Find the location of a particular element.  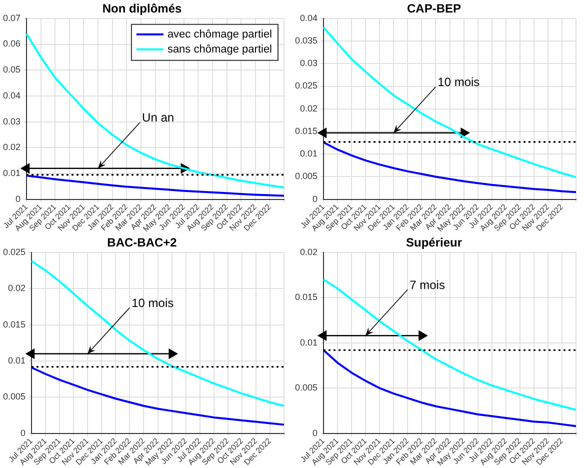

legend-label: avec chômage partiel is located at coordinates (219, 34).